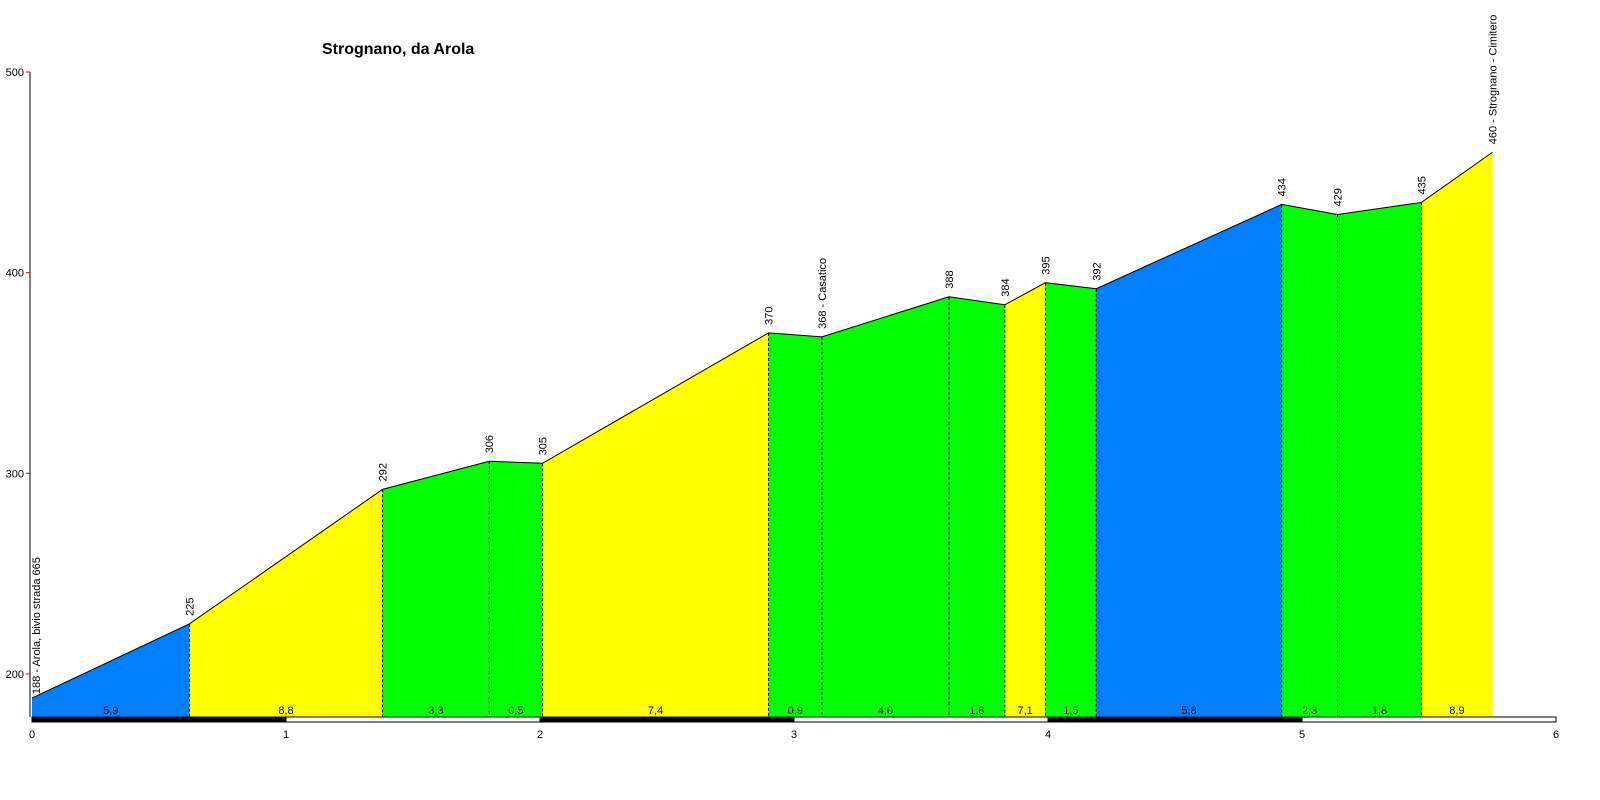 This screenshot has height=800, width=1600. I want to click on y-tick-label: 200, so click(15, 675).